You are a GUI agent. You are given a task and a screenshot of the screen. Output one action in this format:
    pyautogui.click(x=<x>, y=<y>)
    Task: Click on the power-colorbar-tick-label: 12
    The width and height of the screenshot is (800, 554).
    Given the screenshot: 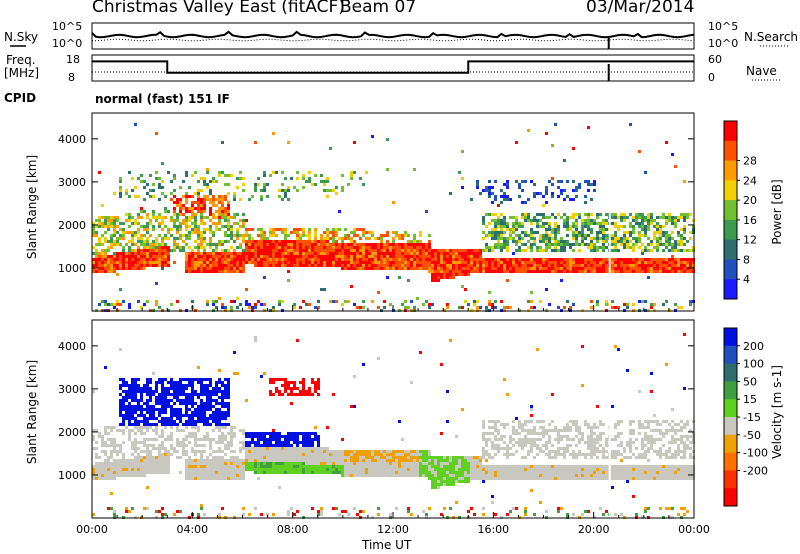 What is the action you would take?
    pyautogui.click(x=750, y=240)
    